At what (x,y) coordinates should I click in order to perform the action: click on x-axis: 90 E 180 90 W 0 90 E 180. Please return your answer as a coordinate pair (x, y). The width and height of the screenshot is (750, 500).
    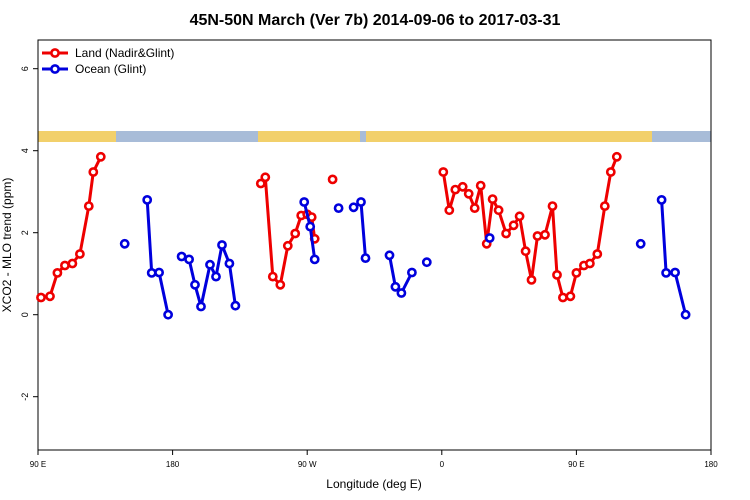
    Looking at the image, I should click on (374, 459).